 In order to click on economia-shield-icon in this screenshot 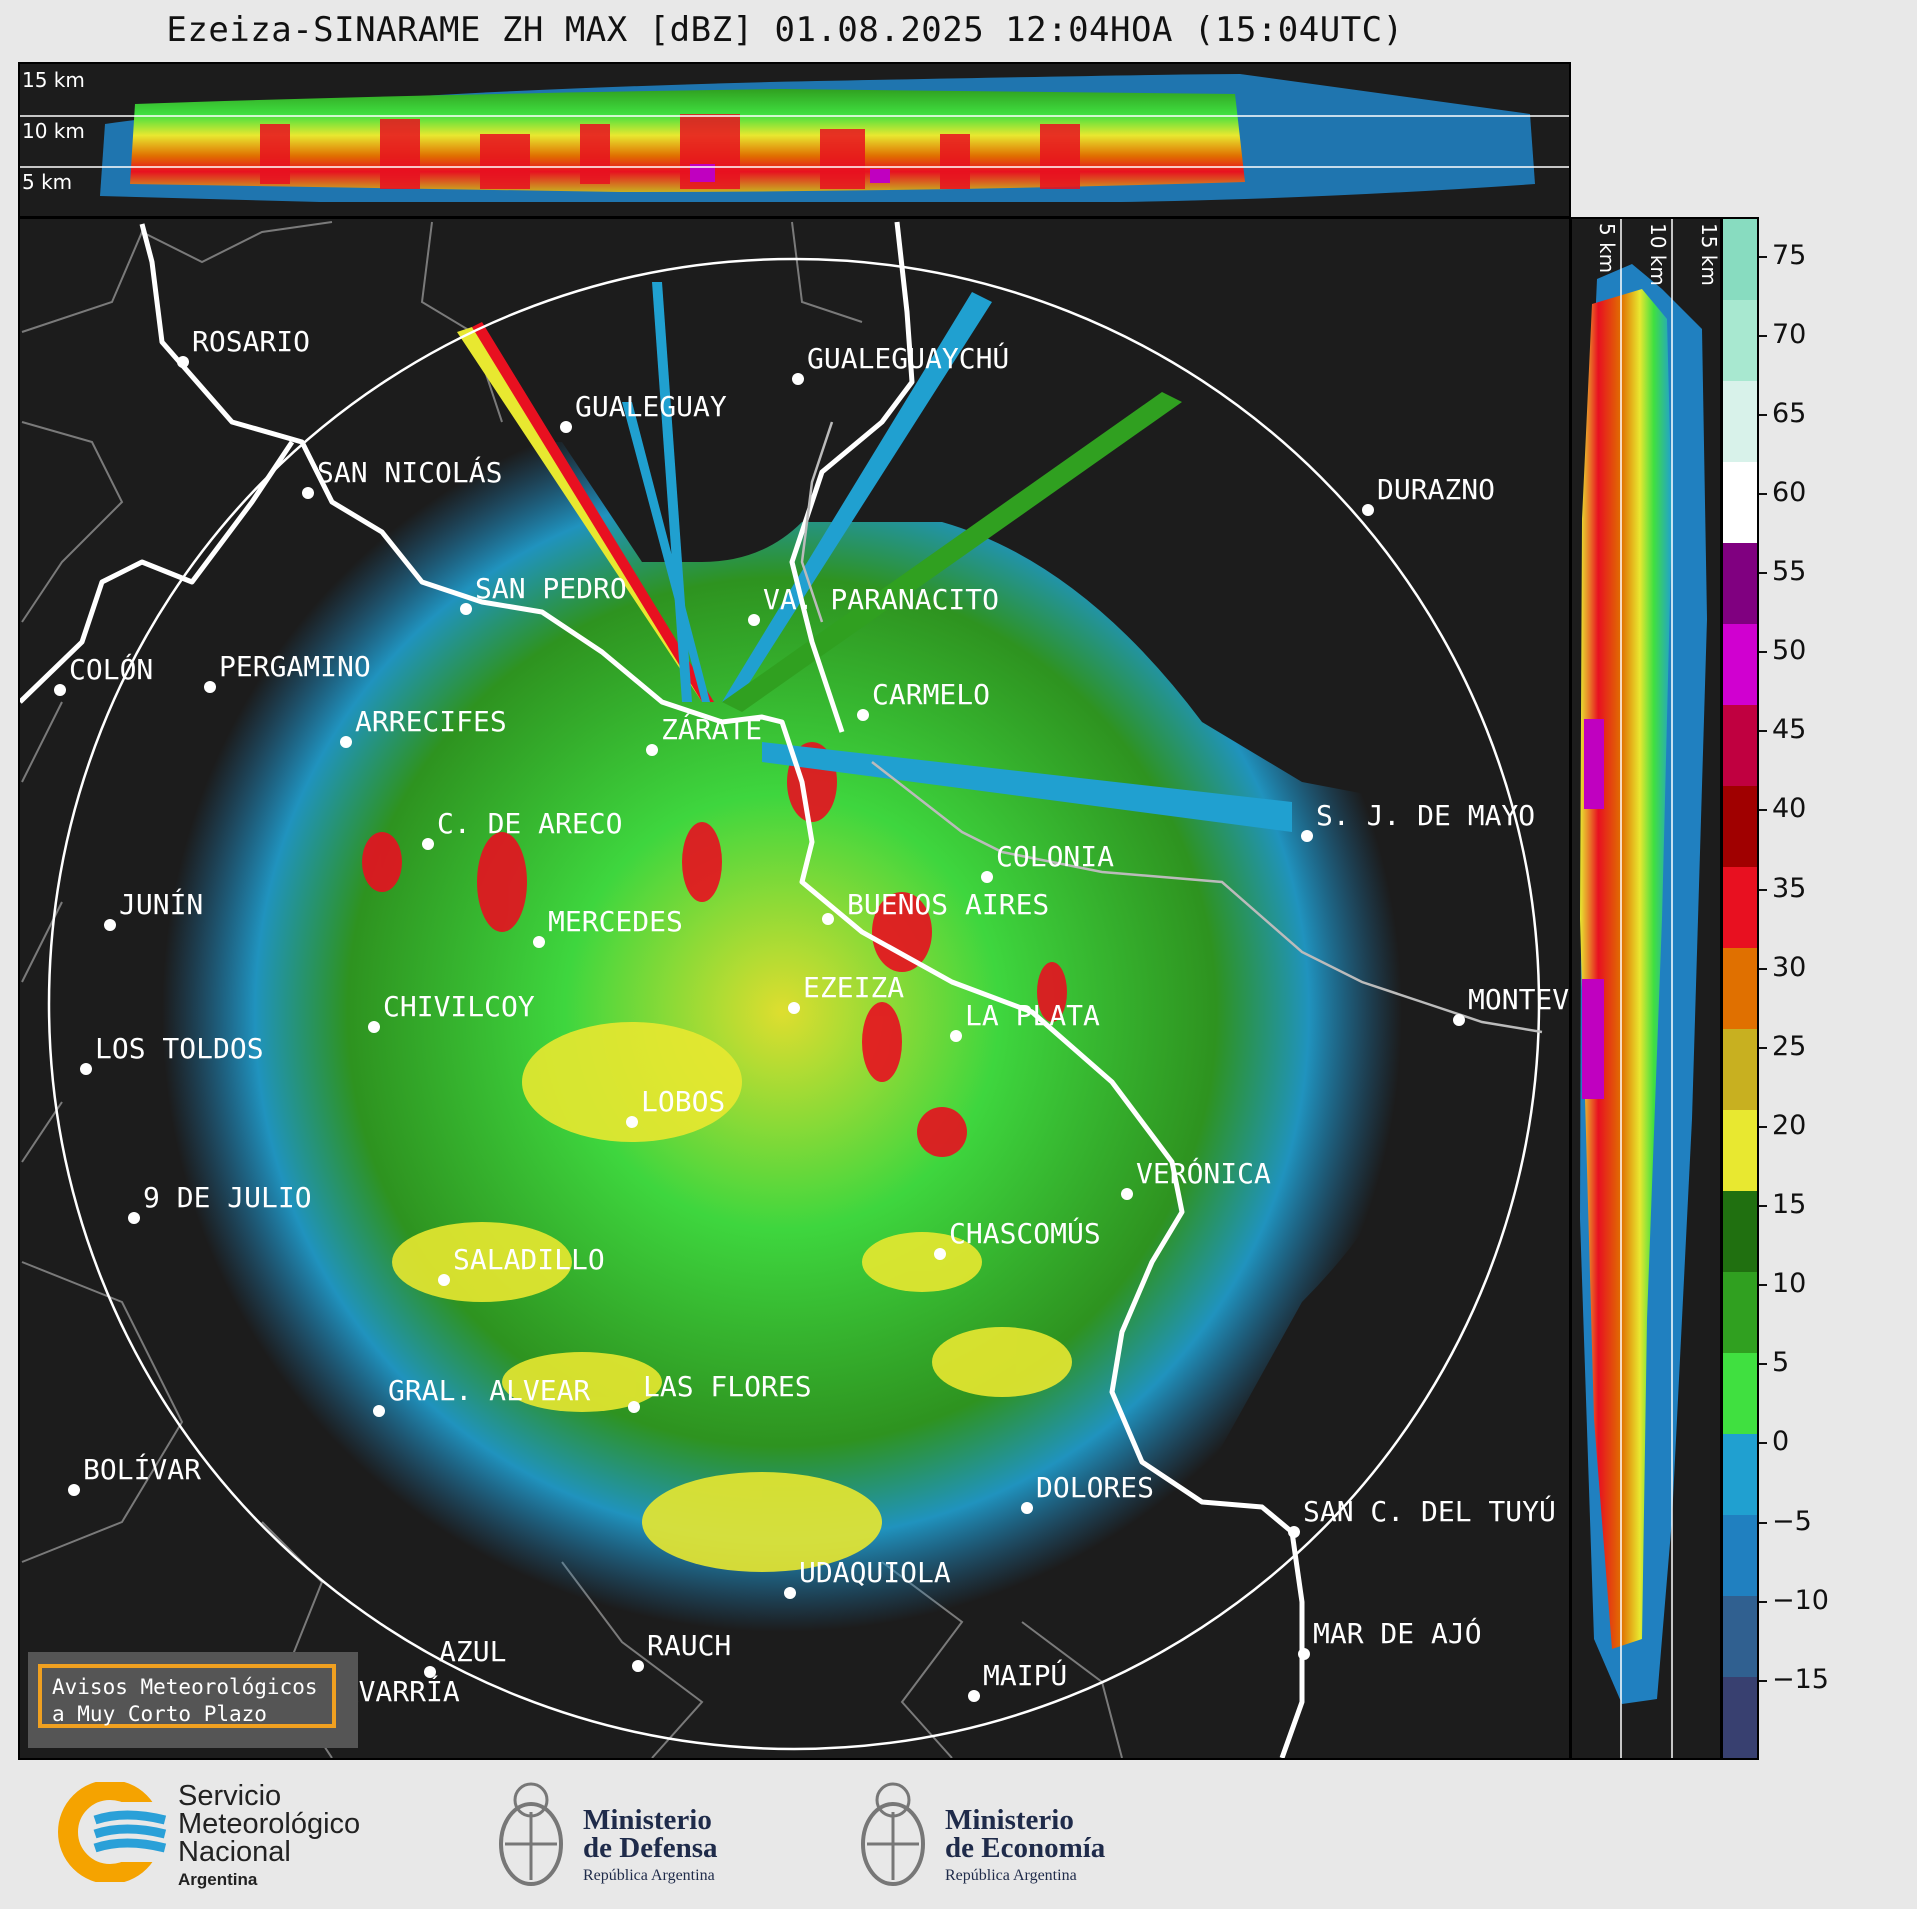, I will do `click(893, 1834)`.